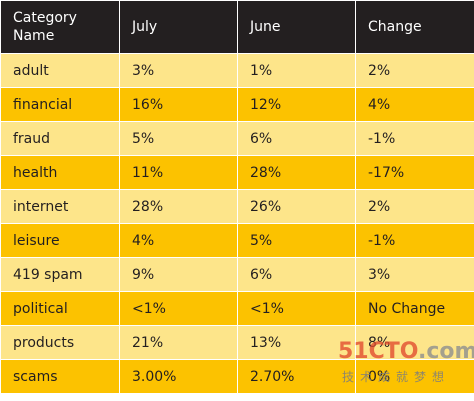  I want to click on cell-july: 11%, so click(178, 172).